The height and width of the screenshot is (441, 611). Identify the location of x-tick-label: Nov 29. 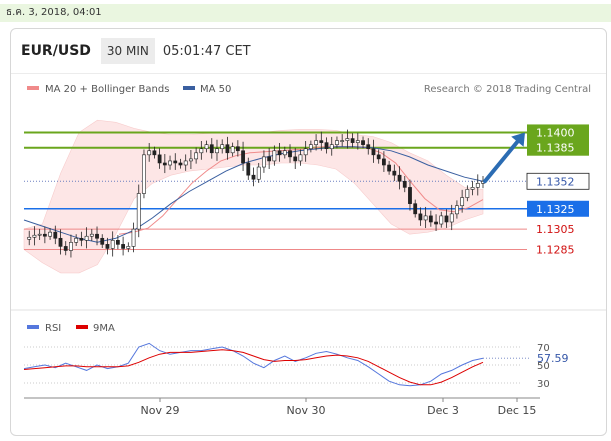
(160, 410).